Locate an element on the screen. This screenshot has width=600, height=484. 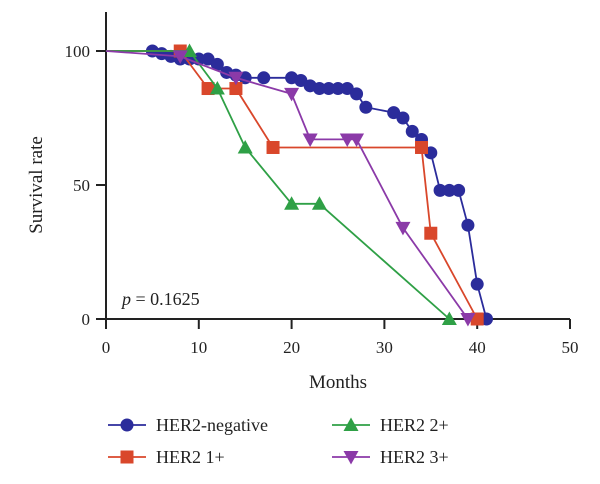
legend-label: HER2 1+ is located at coordinates (190, 457).